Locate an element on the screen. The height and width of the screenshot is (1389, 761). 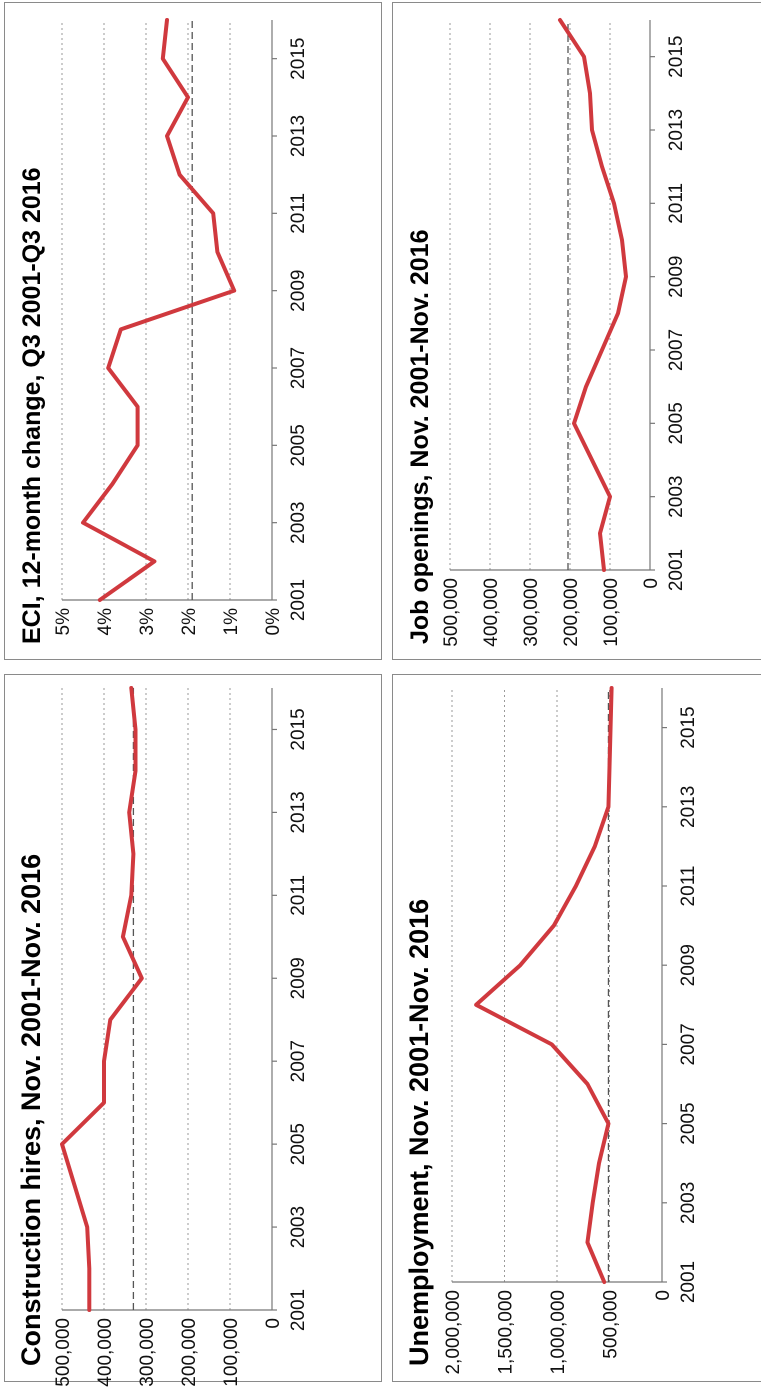
chart-title: Job openings, Nov. 2001-Nov. 2016 is located at coordinates (420, 437).